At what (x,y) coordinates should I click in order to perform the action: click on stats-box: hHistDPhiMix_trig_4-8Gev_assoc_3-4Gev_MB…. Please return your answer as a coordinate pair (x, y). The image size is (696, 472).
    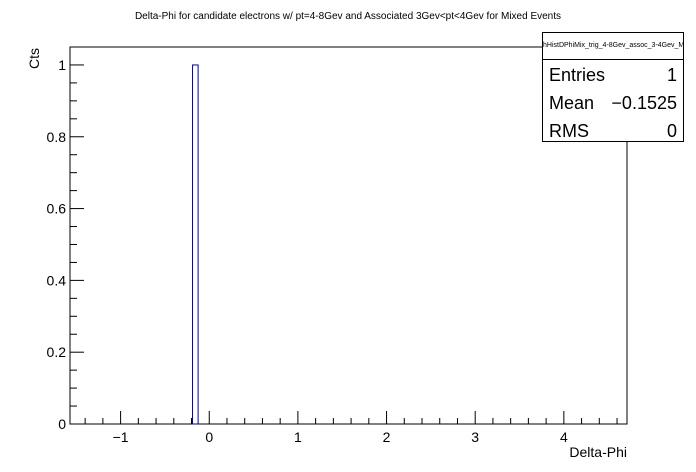
    Looking at the image, I should click on (613, 87).